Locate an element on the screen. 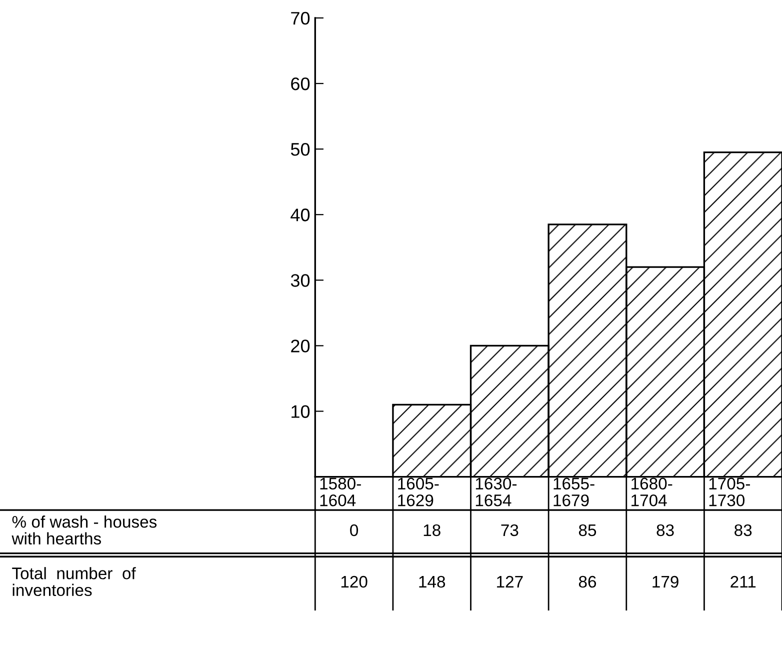 The height and width of the screenshot is (665, 782). y-tick-label: 40 is located at coordinates (300, 215).